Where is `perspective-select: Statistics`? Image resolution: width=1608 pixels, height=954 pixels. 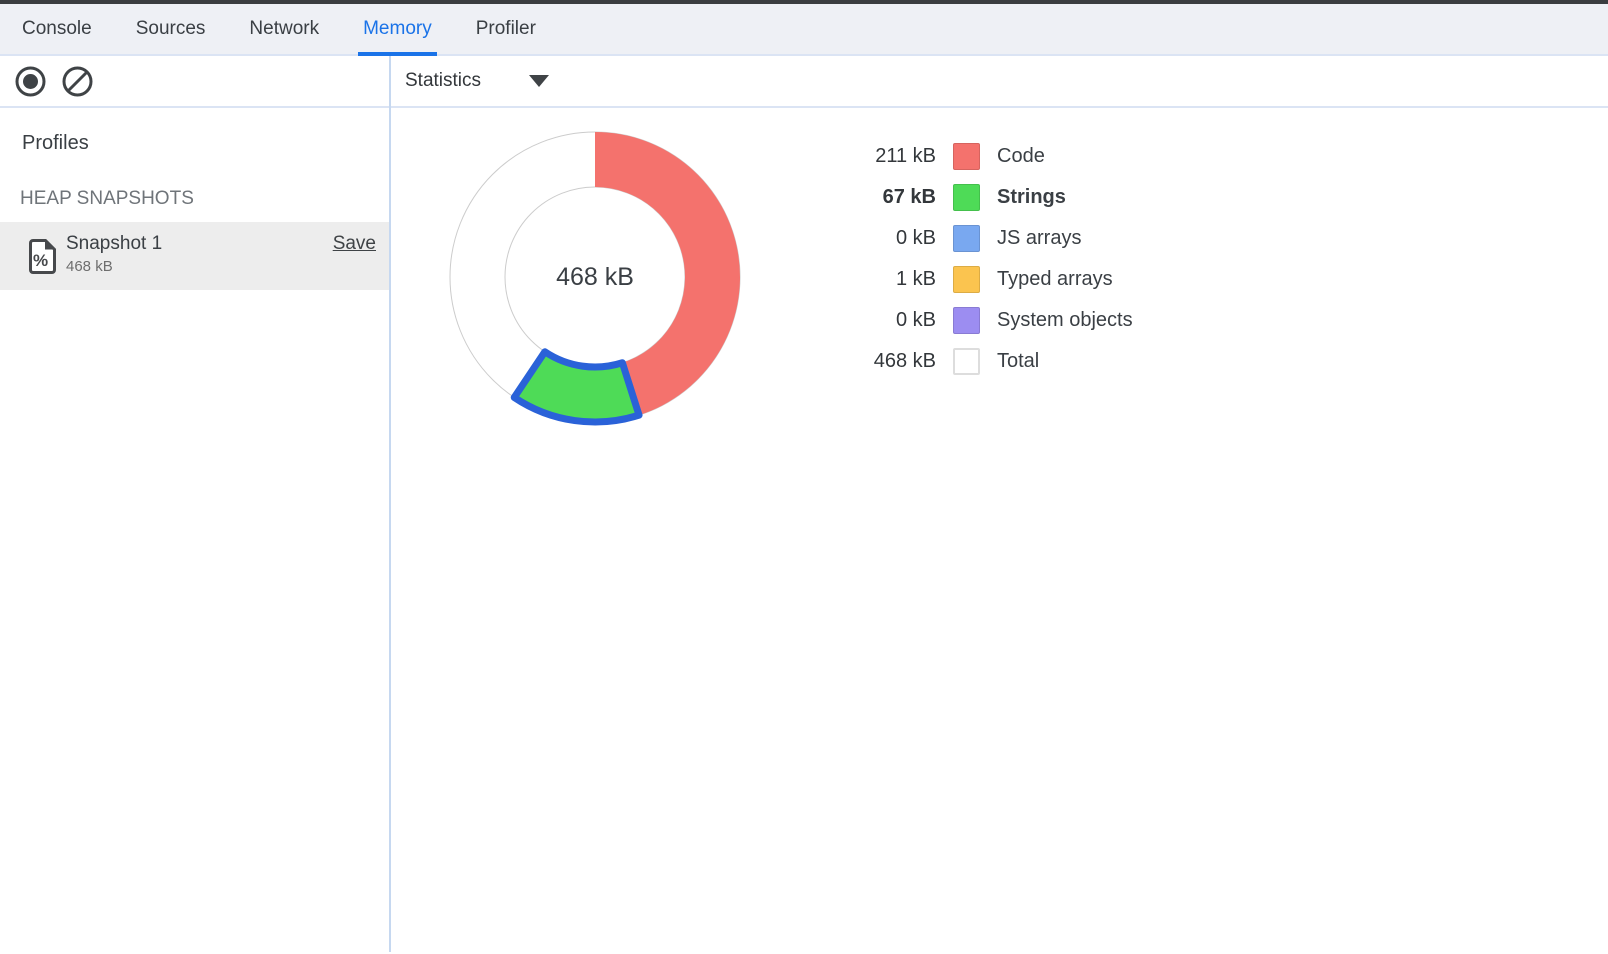
perspective-select: Statistics is located at coordinates (477, 81).